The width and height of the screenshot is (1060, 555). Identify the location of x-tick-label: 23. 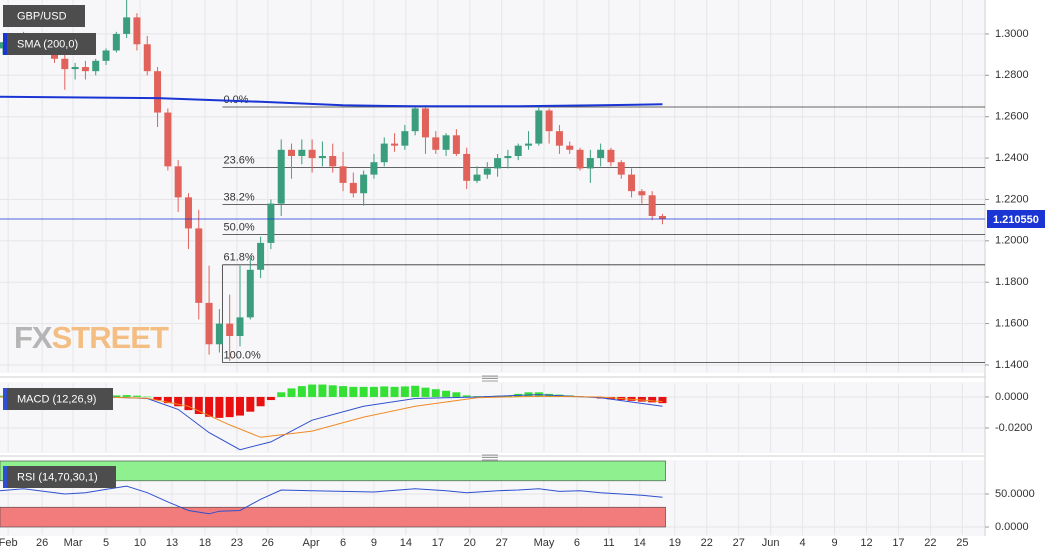
(237, 543).